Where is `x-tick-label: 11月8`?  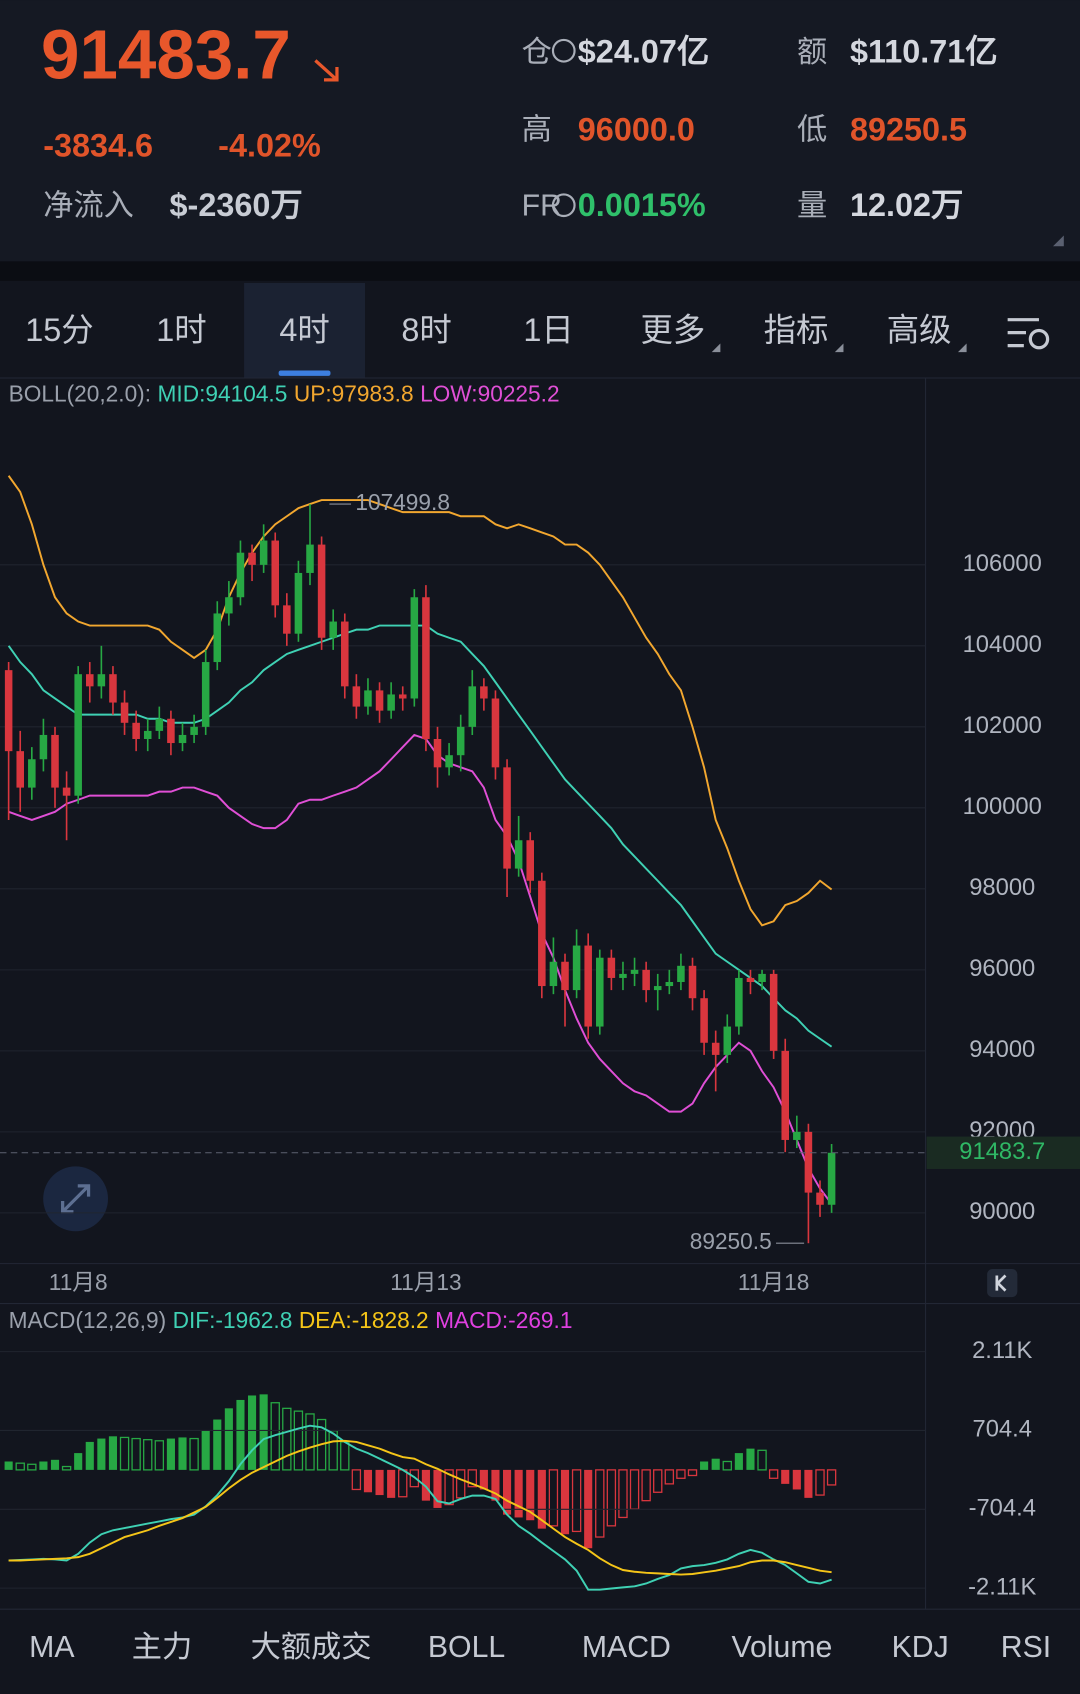 x-tick-label: 11月8 is located at coordinates (78, 1282).